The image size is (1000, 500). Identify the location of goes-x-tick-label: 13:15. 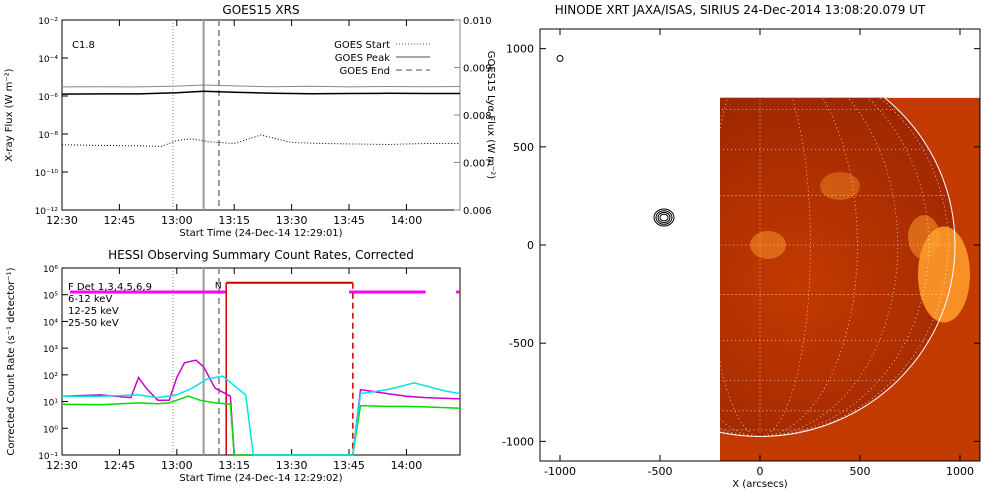
(234, 220).